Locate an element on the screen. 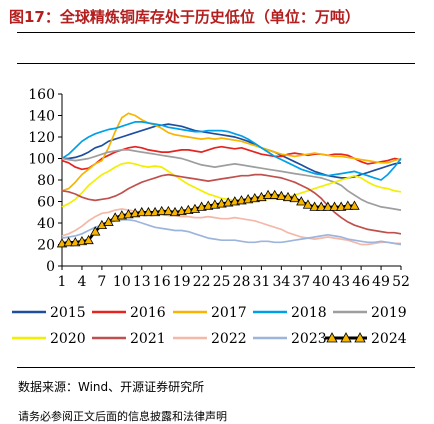 This screenshot has width=434, height=424. legend-label-2024: 2024 is located at coordinates (389, 339).